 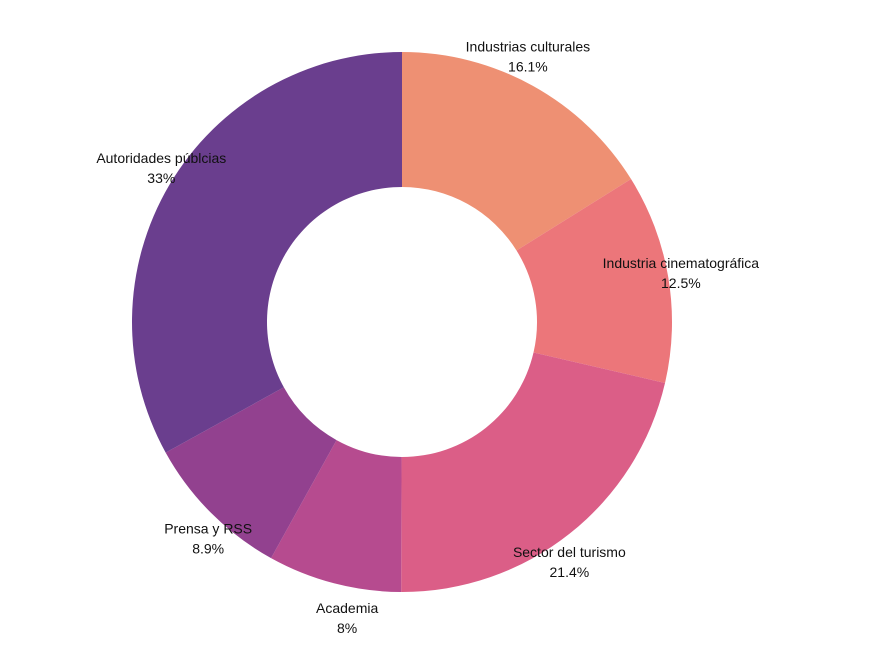 What do you see at coordinates (208, 548) in the screenshot?
I see `slice-value-label: 8.9%` at bounding box center [208, 548].